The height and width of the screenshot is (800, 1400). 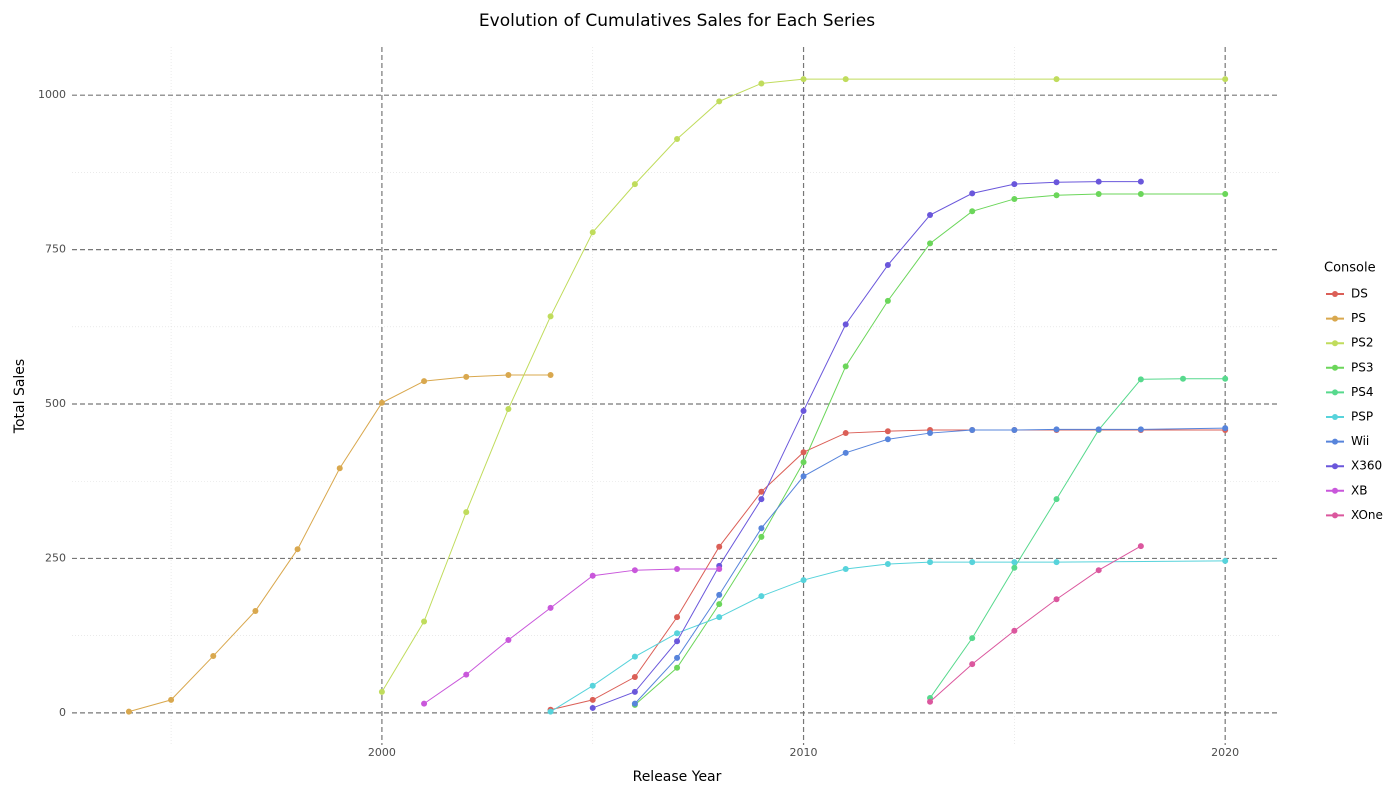 What do you see at coordinates (382, 752) in the screenshot?
I see `x-tick-label: 2000` at bounding box center [382, 752].